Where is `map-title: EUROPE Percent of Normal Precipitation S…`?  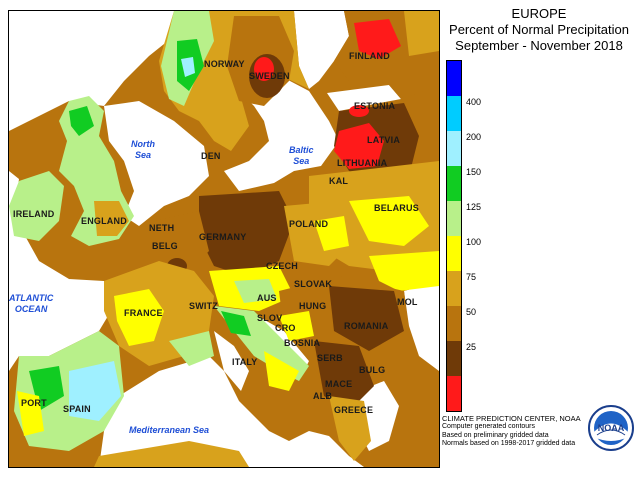 map-title: EUROPE Percent of Normal Precipitation S… is located at coordinates (539, 30).